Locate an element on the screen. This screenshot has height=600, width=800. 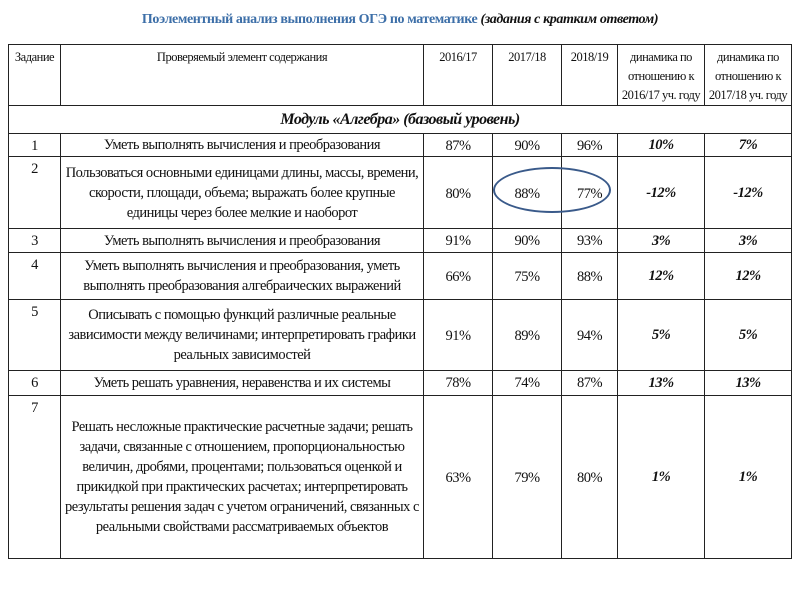
dynamics-2016-17: 10% is located at coordinates (661, 145).